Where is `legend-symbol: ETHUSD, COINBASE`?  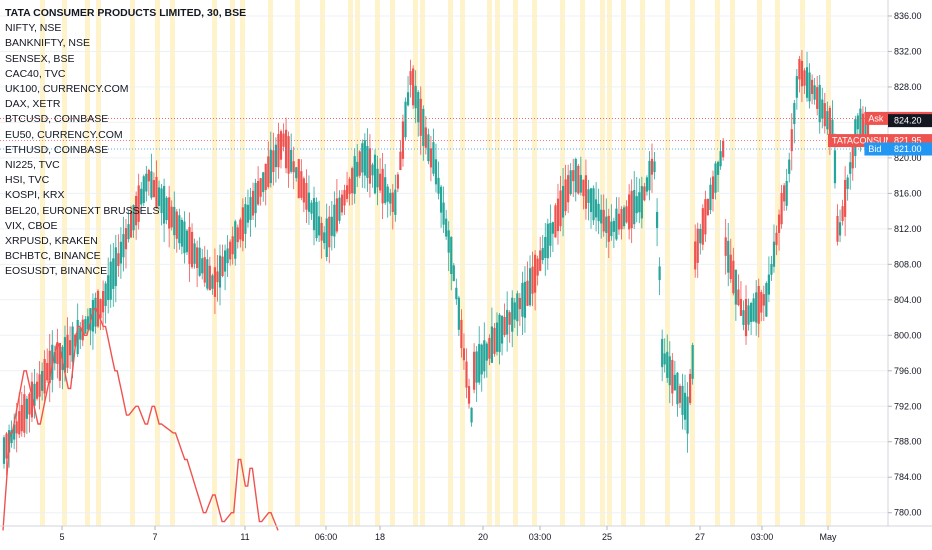
legend-symbol: ETHUSD, COINBASE is located at coordinates (57, 149).